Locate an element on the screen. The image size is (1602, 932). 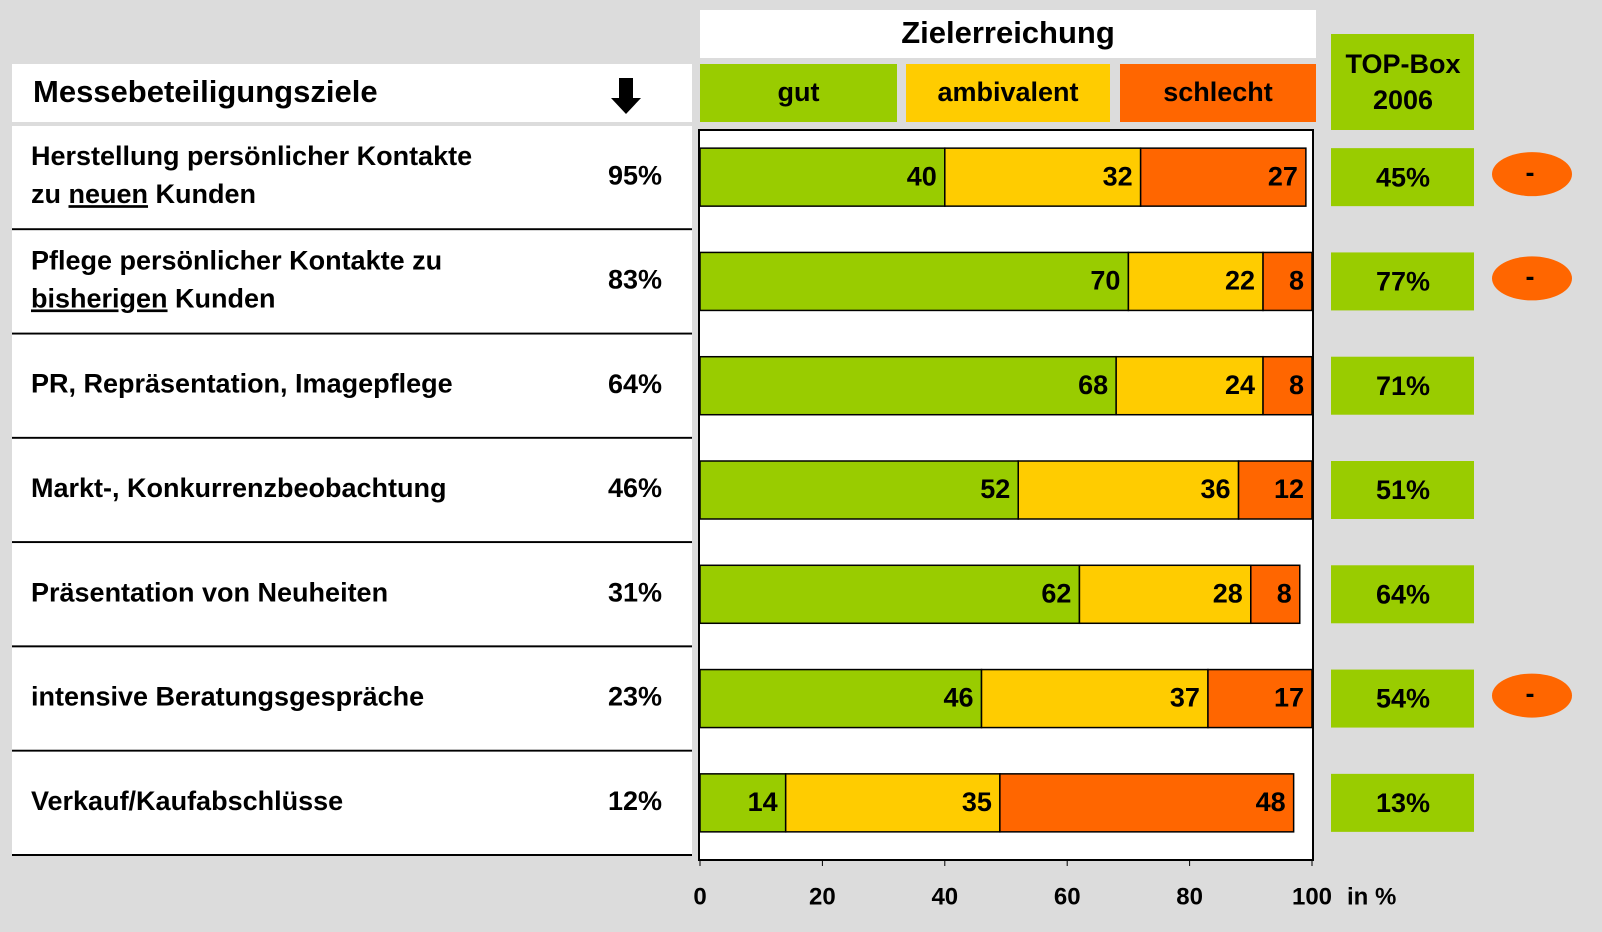
bar-value-label: 24 is located at coordinates (1240, 385).